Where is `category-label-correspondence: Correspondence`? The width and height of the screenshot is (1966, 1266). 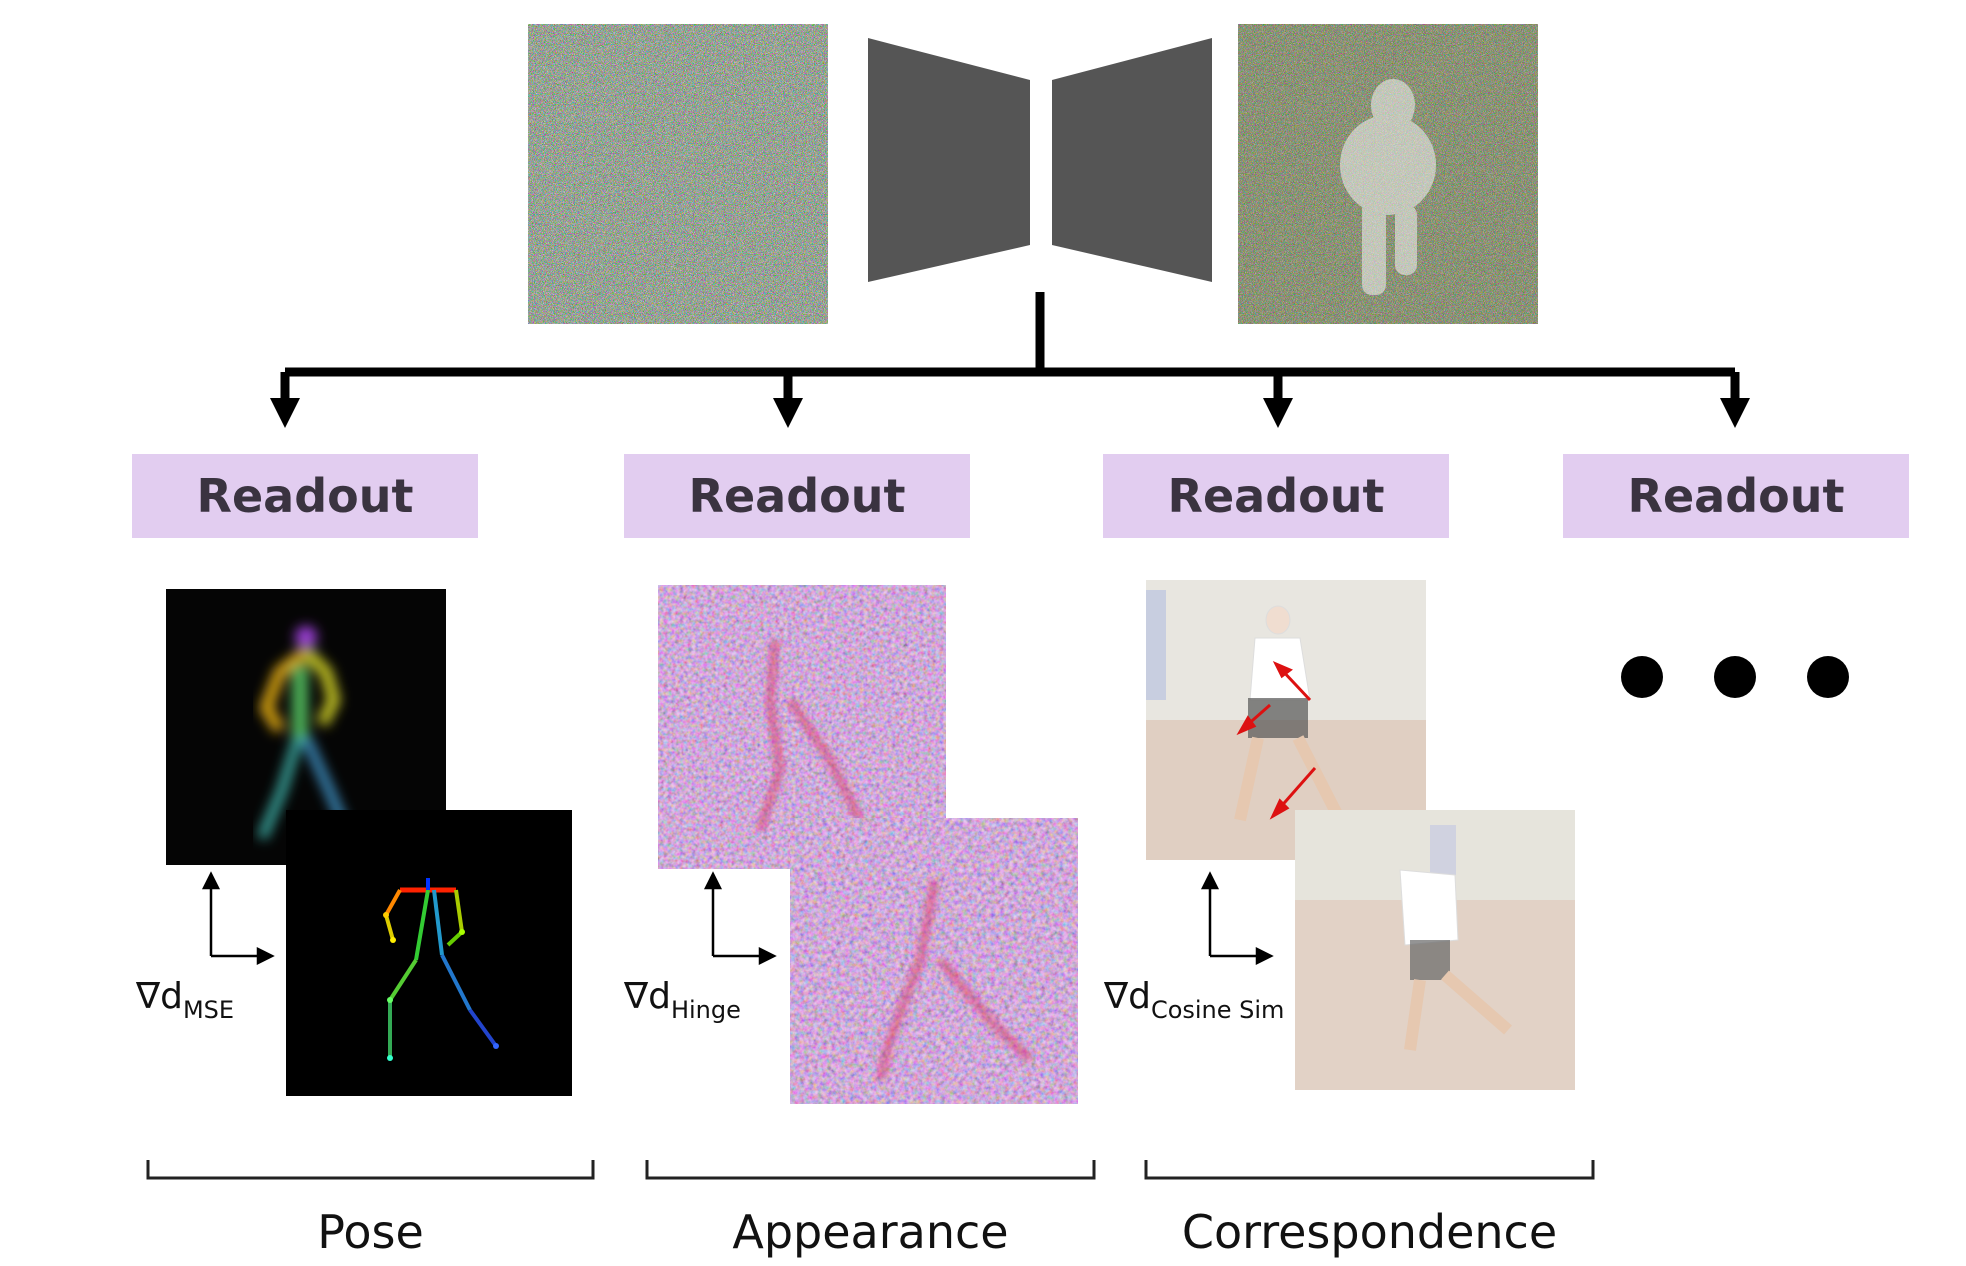
category-label-correspondence: Correspondence is located at coordinates (1369, 1232).